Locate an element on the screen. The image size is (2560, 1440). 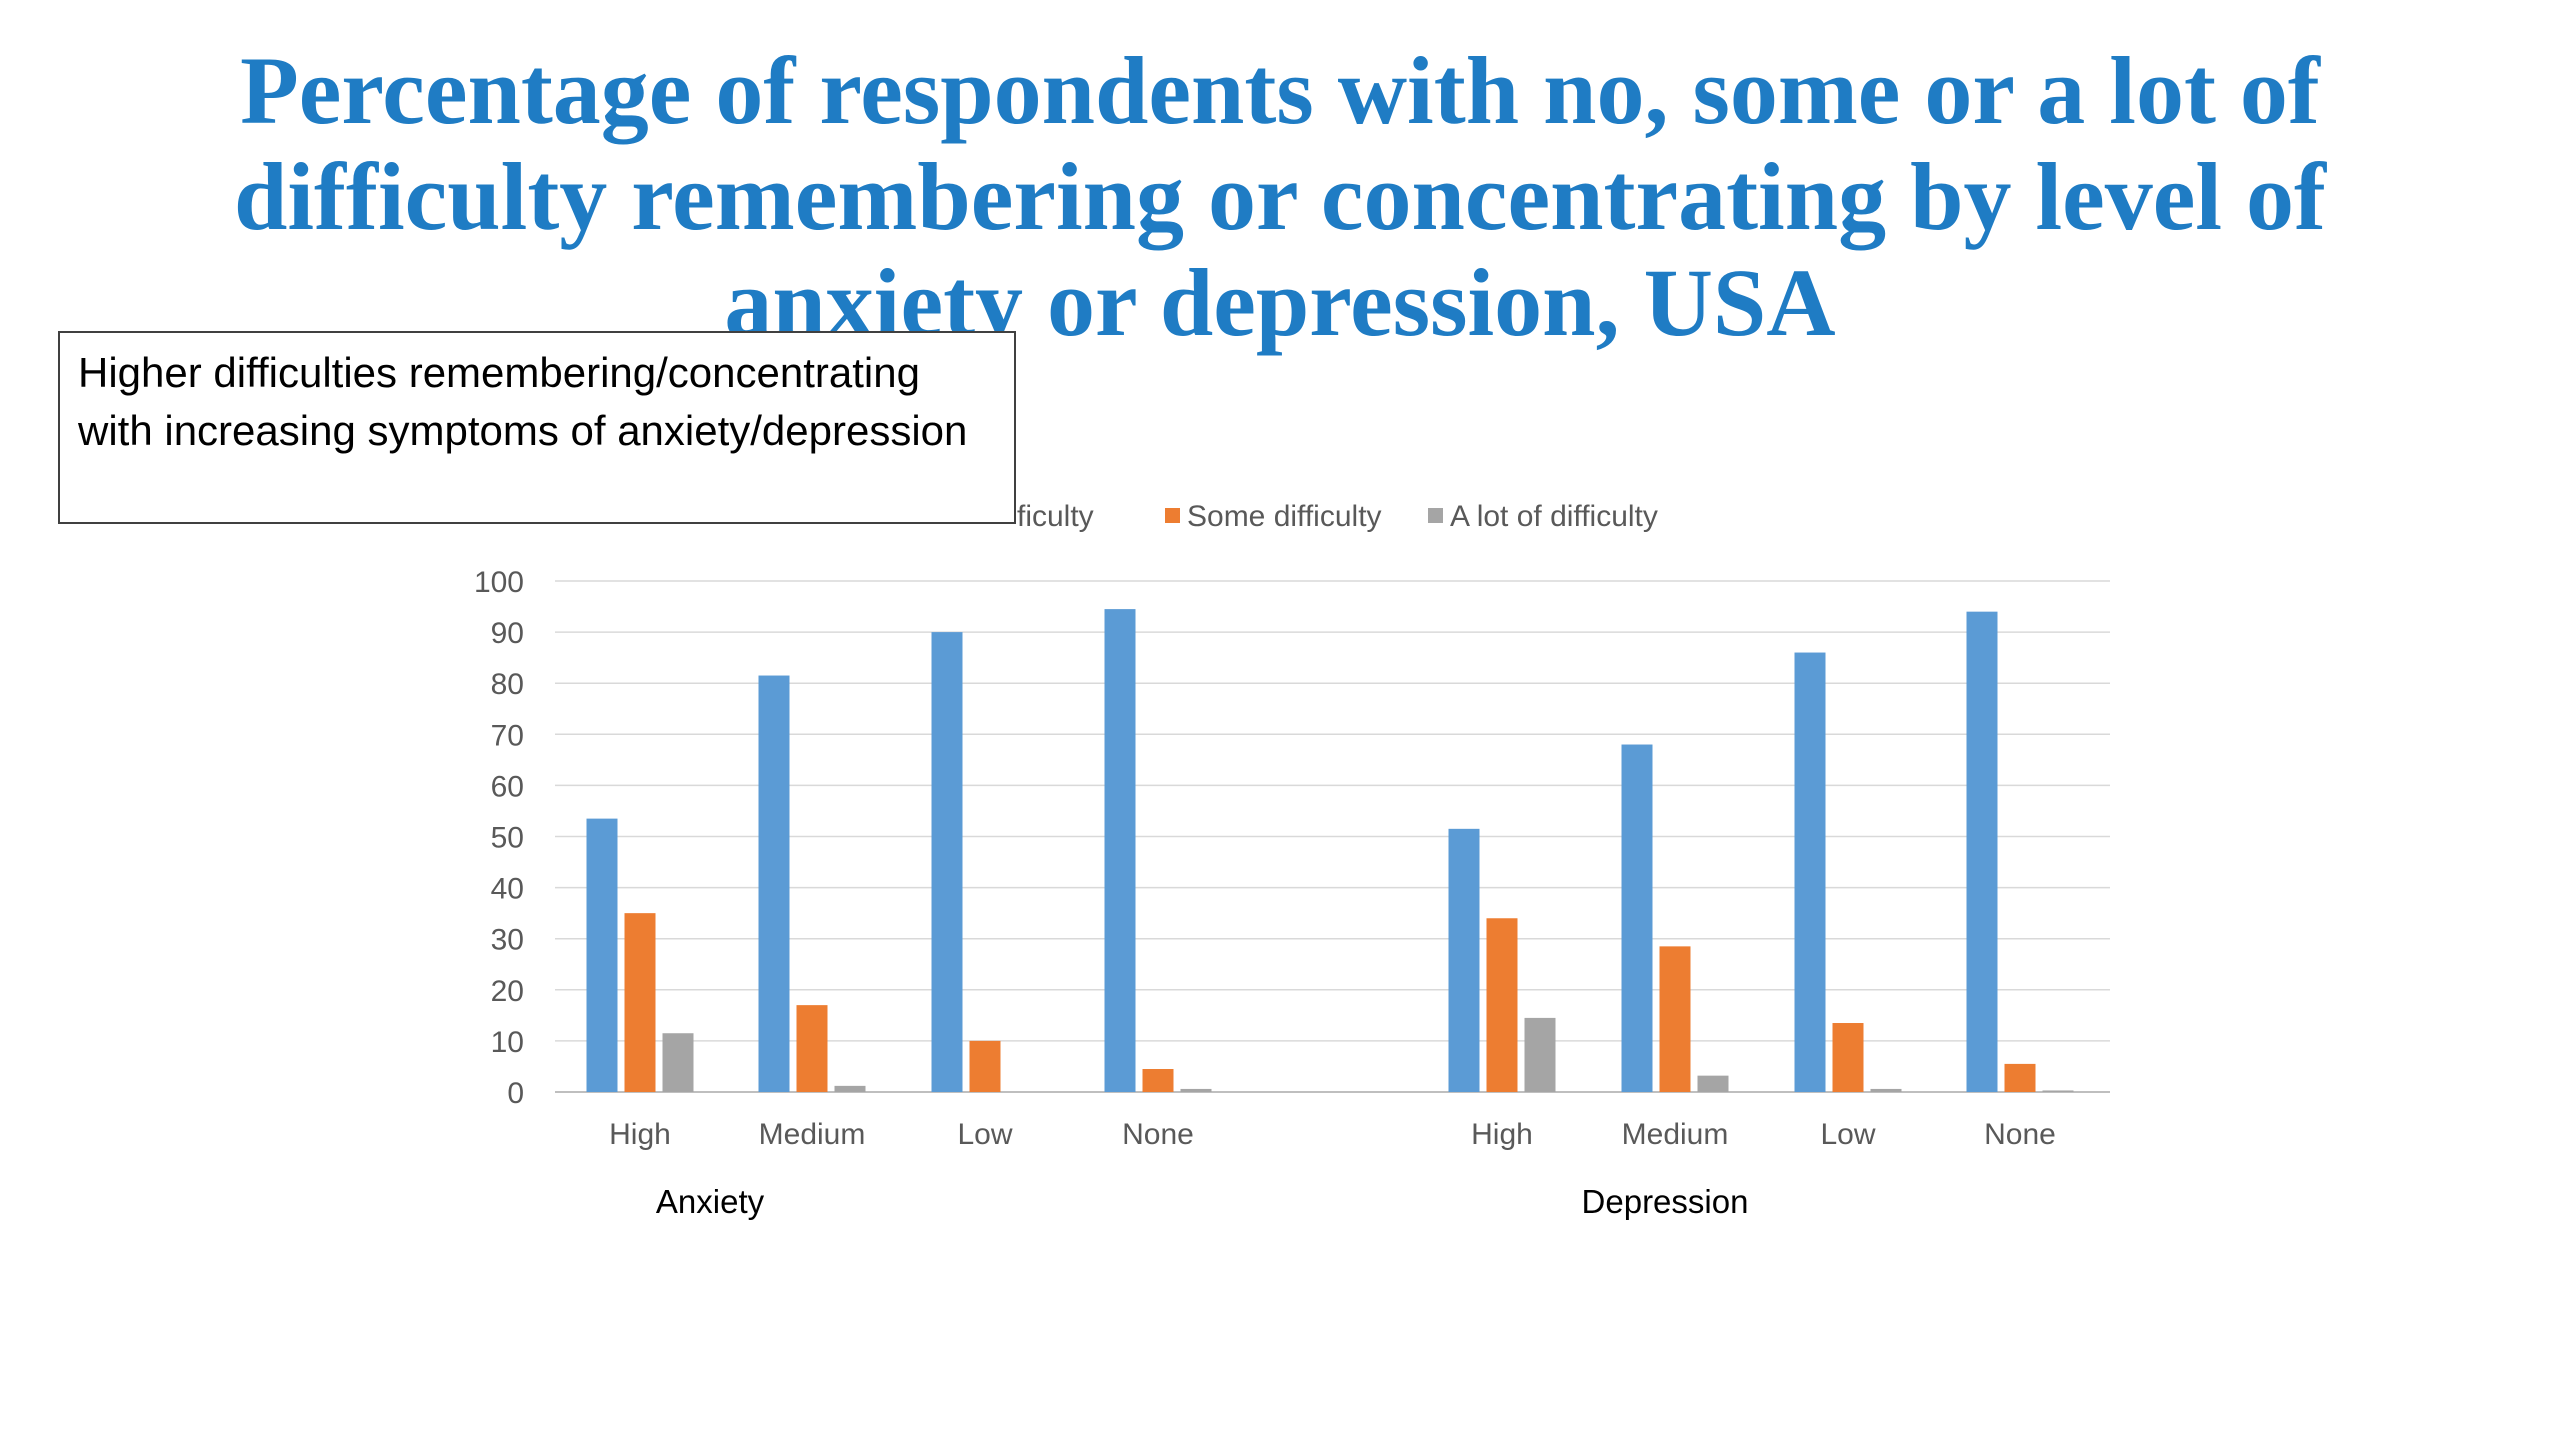
bar-anxiety-none-no-difficulty is located at coordinates (1120, 850).